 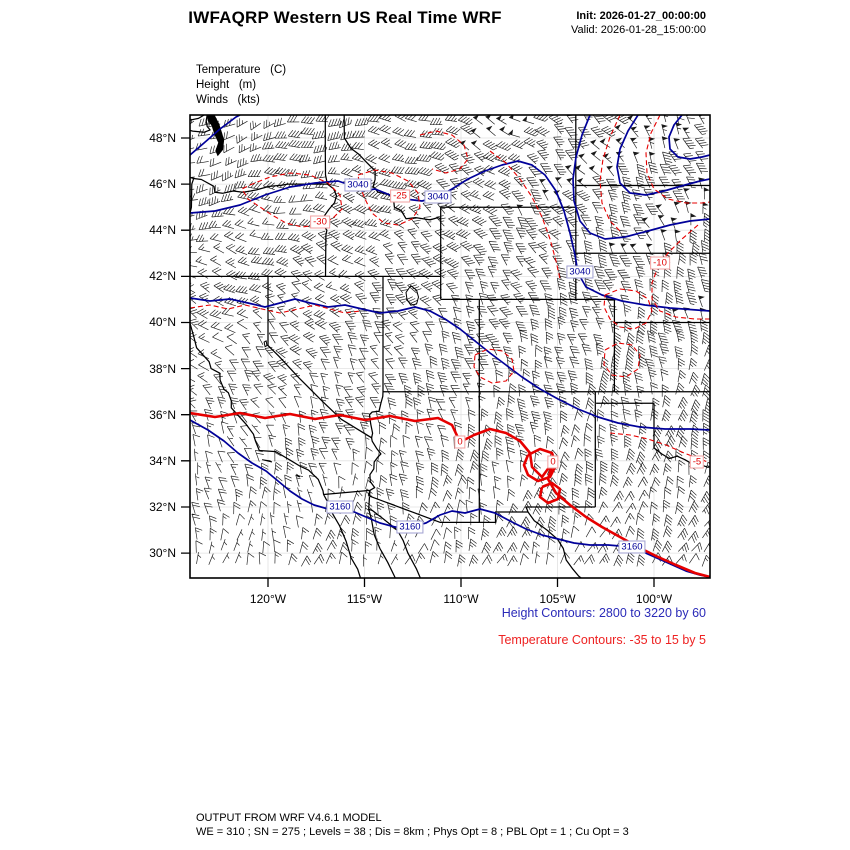 What do you see at coordinates (162, 322) in the screenshot?
I see `lat-tick-label: 40°N` at bounding box center [162, 322].